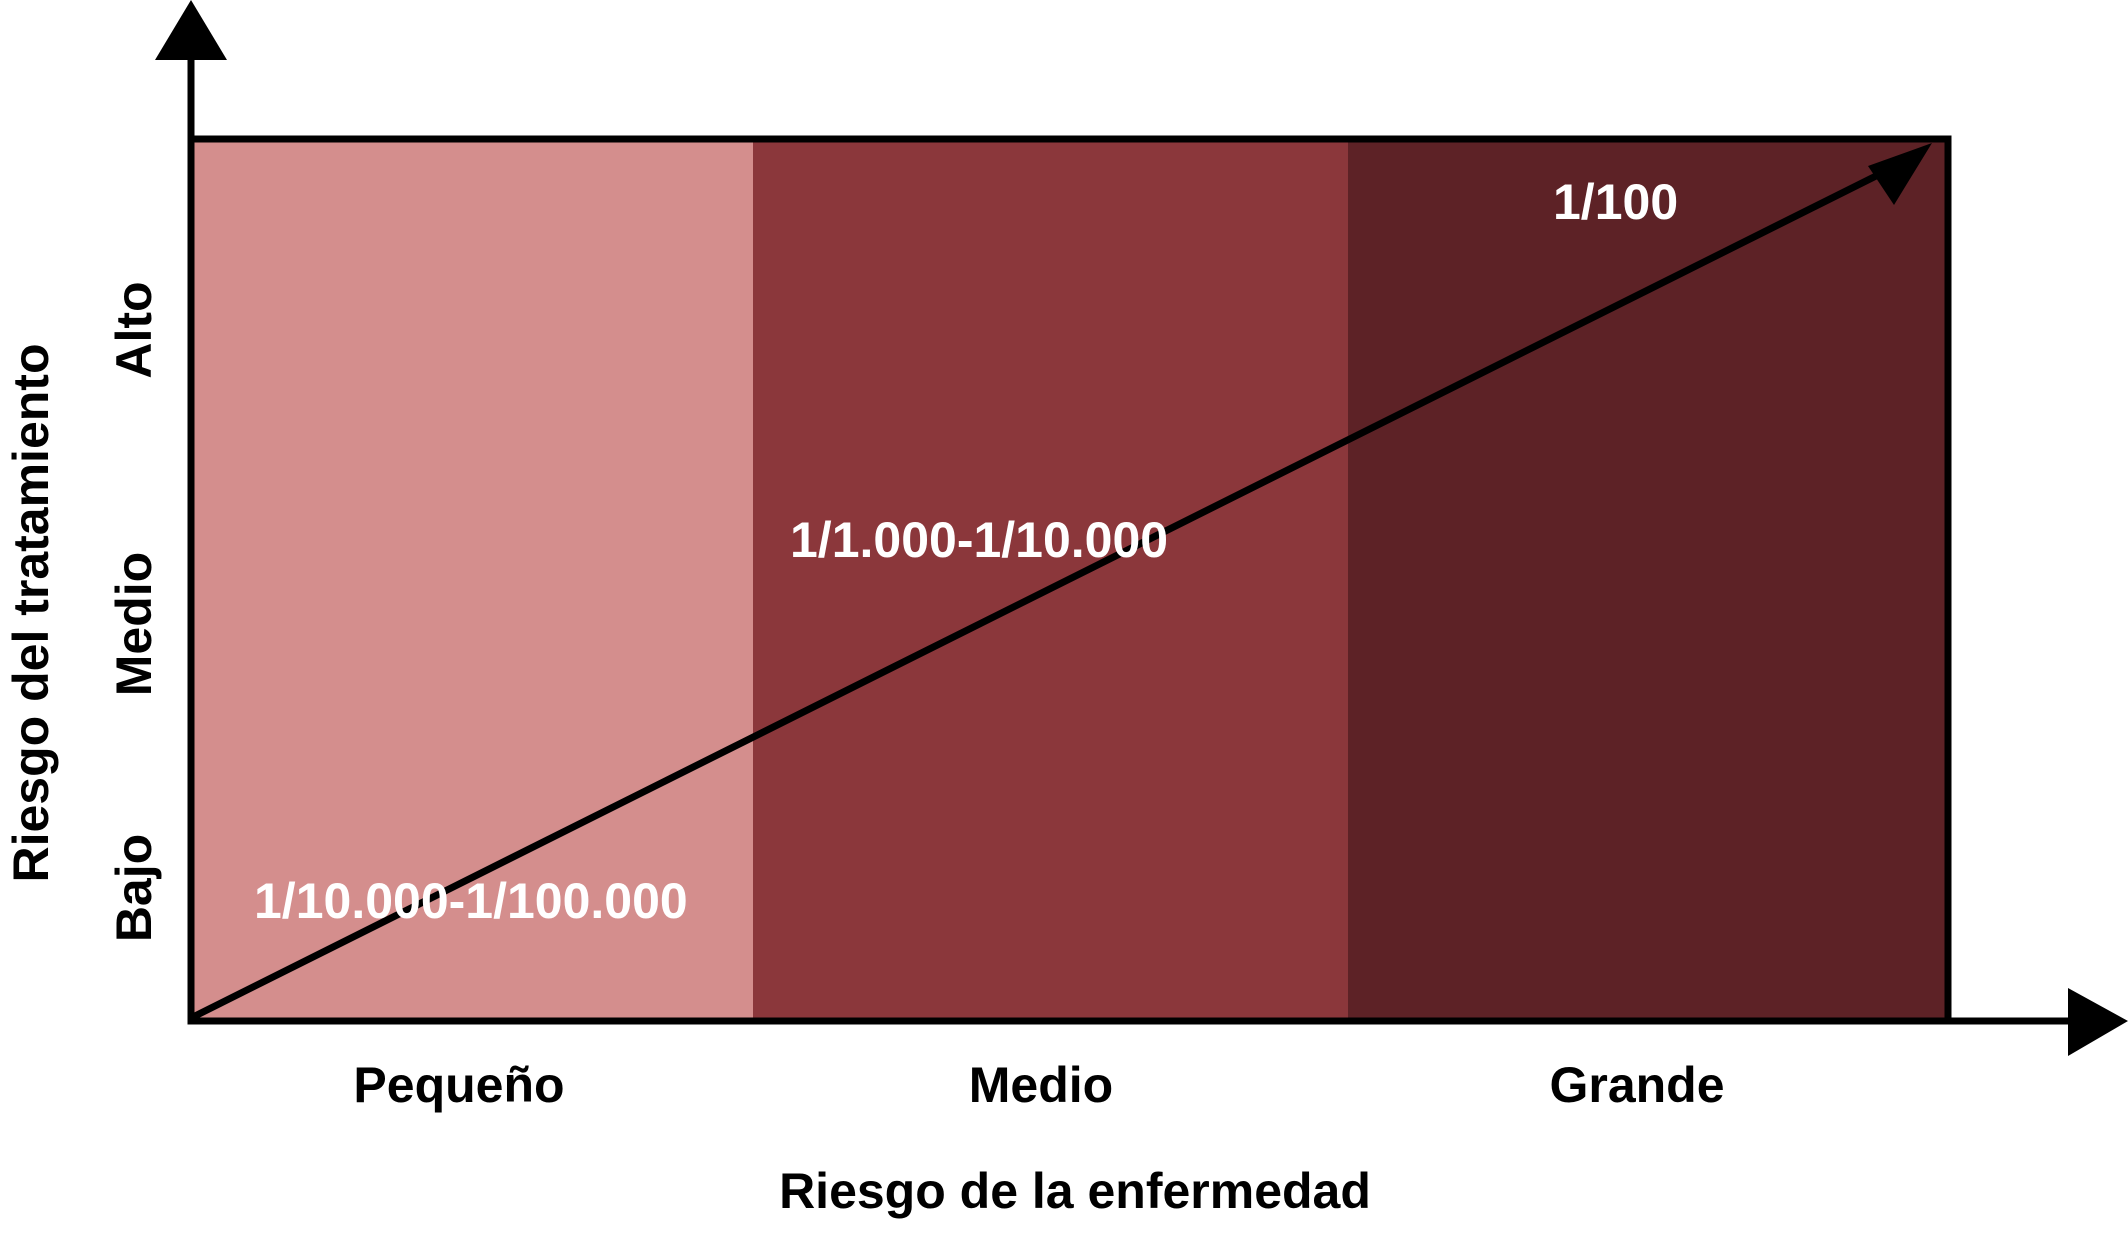 The image size is (2128, 1238). I want to click on y-category-medium: Medio, so click(134, 624).